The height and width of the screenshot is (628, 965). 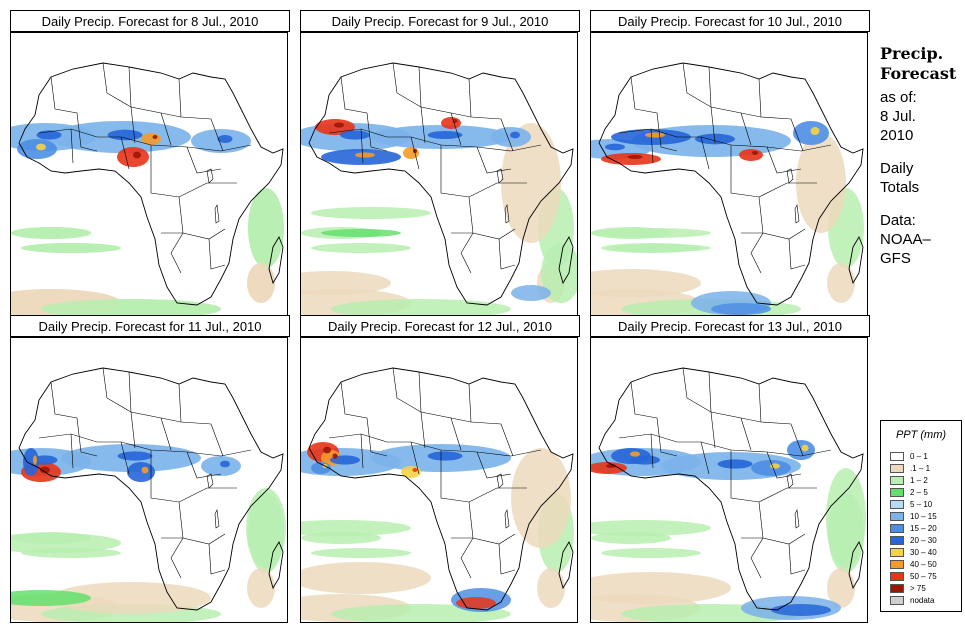 I want to click on legend-label: > 75, so click(x=918, y=588).